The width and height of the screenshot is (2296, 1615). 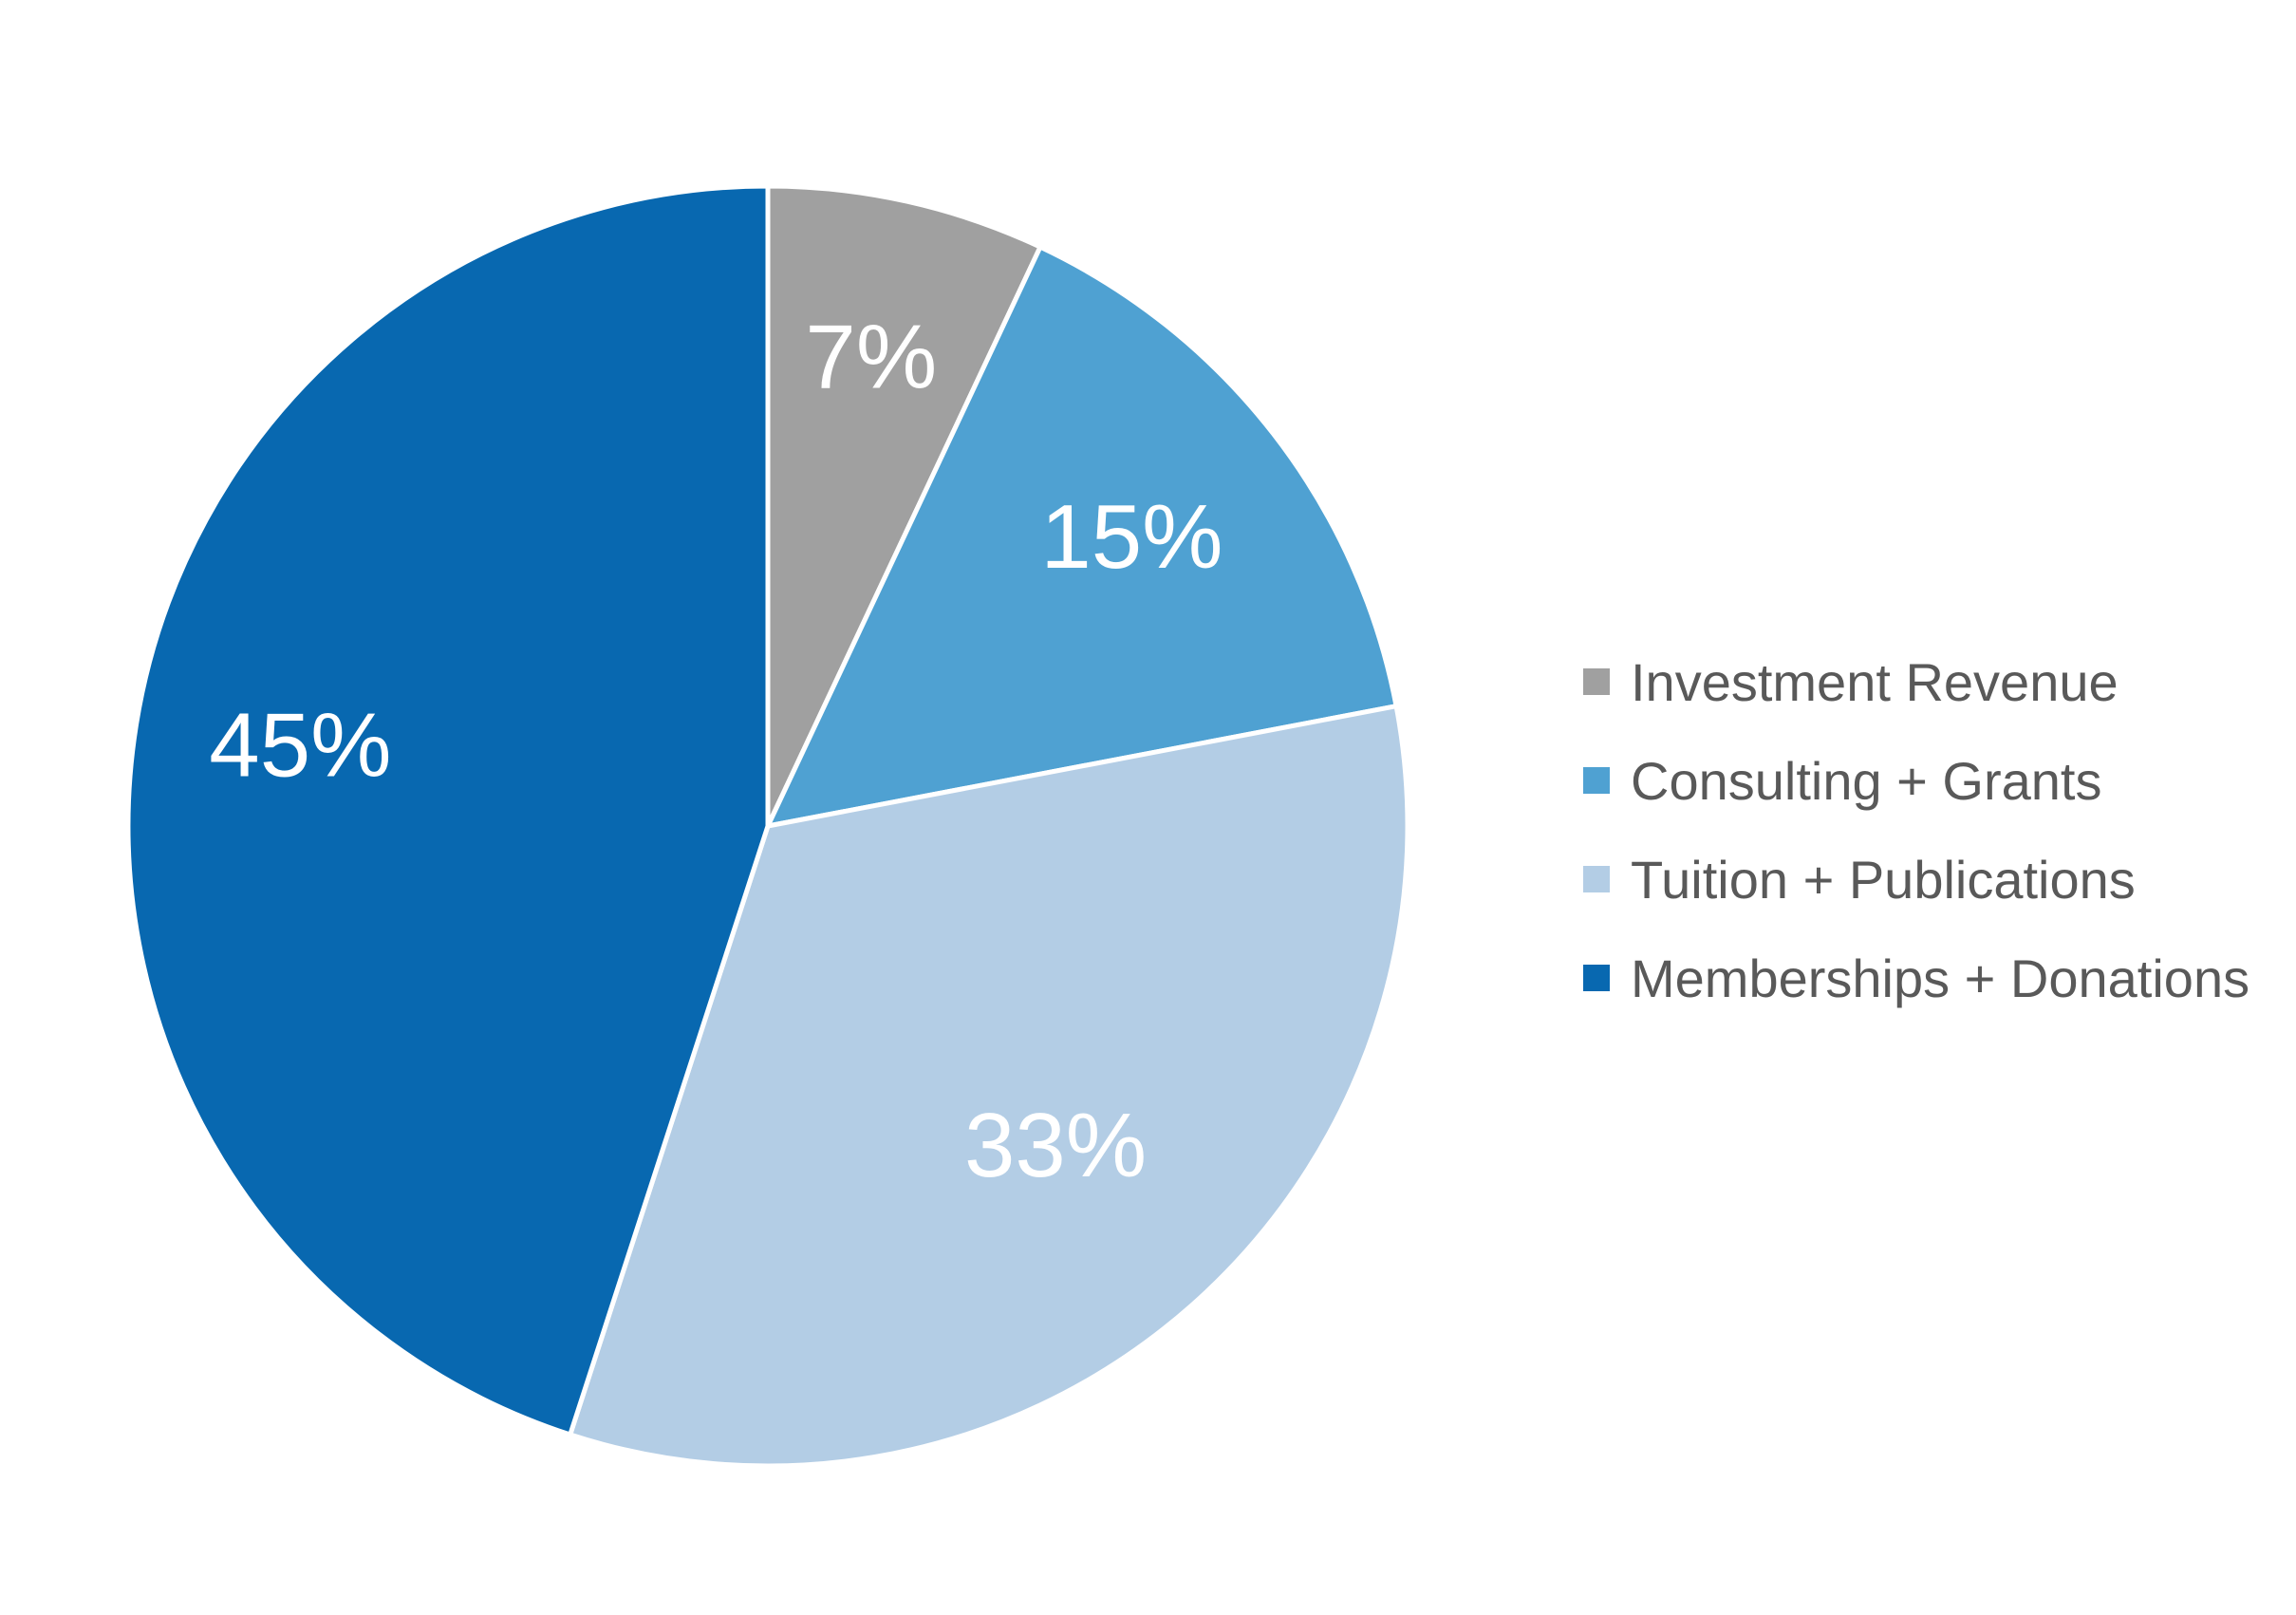 I want to click on legend-label: Memberships + Donations, so click(x=1940, y=978).